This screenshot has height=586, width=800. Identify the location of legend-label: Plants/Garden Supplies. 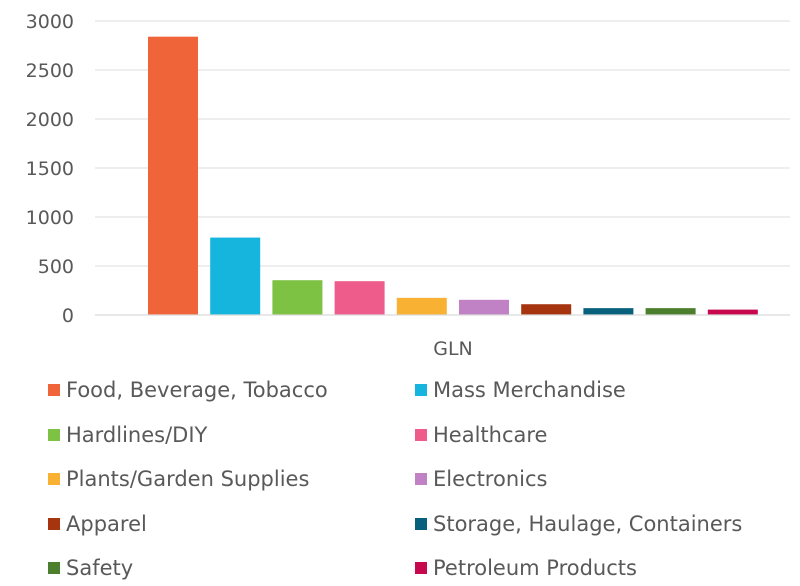
(188, 479).